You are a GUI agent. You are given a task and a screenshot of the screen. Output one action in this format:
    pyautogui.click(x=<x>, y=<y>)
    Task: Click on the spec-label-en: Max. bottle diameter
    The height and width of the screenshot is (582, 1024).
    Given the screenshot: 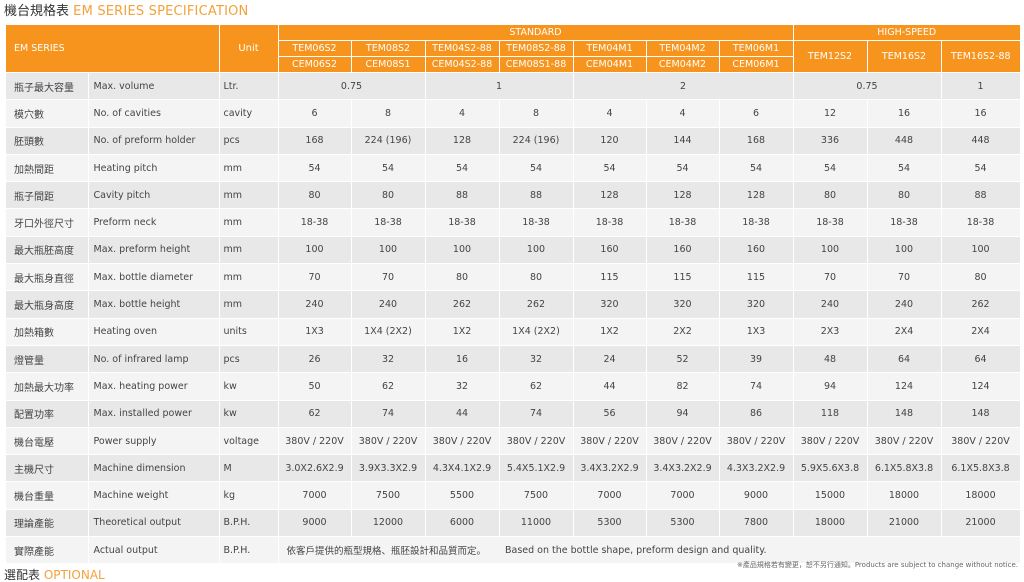 What is the action you would take?
    pyautogui.click(x=154, y=277)
    